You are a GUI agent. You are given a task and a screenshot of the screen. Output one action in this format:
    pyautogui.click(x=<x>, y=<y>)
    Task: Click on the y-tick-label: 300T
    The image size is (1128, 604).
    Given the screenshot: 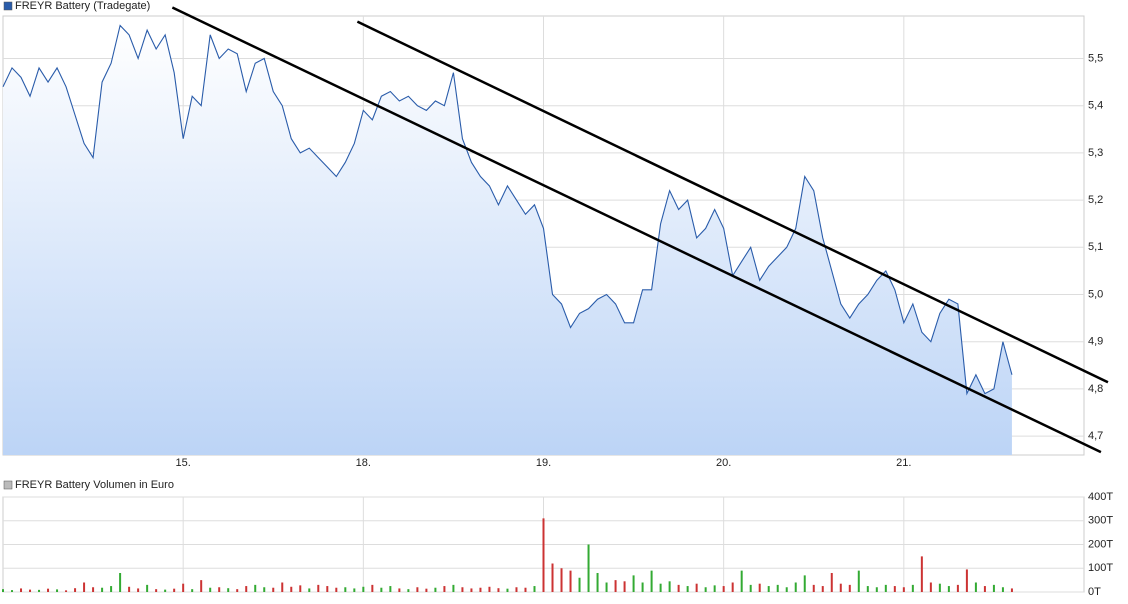 What is the action you would take?
    pyautogui.click(x=1100, y=521)
    